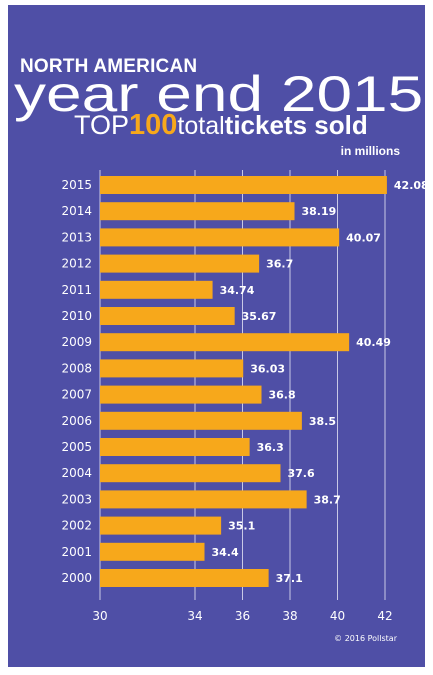  Describe the element at coordinates (194, 616) in the screenshot. I see `x-tick-label: 34` at that location.